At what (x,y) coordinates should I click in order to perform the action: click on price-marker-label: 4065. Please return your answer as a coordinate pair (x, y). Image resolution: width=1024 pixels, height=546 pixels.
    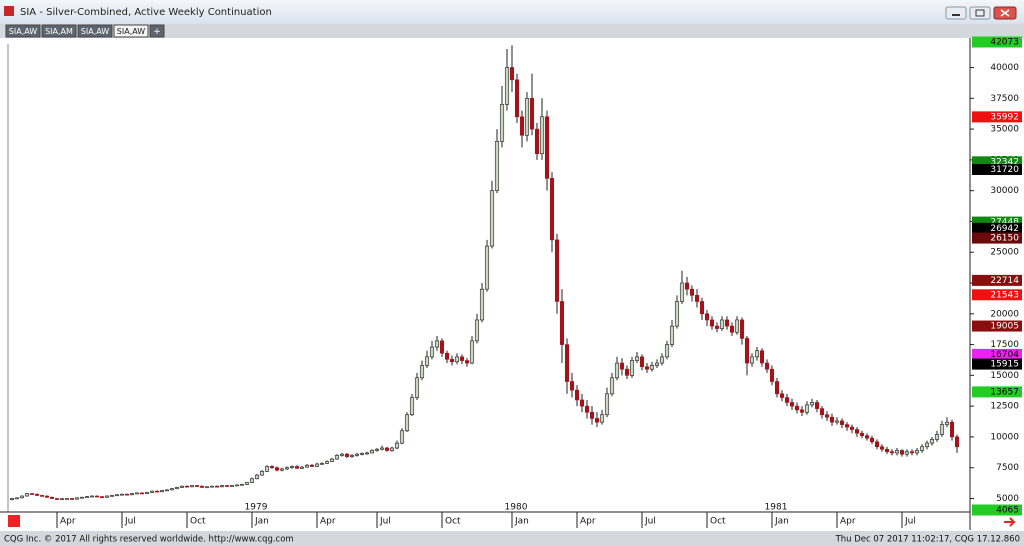
    Looking at the image, I should click on (1007, 511).